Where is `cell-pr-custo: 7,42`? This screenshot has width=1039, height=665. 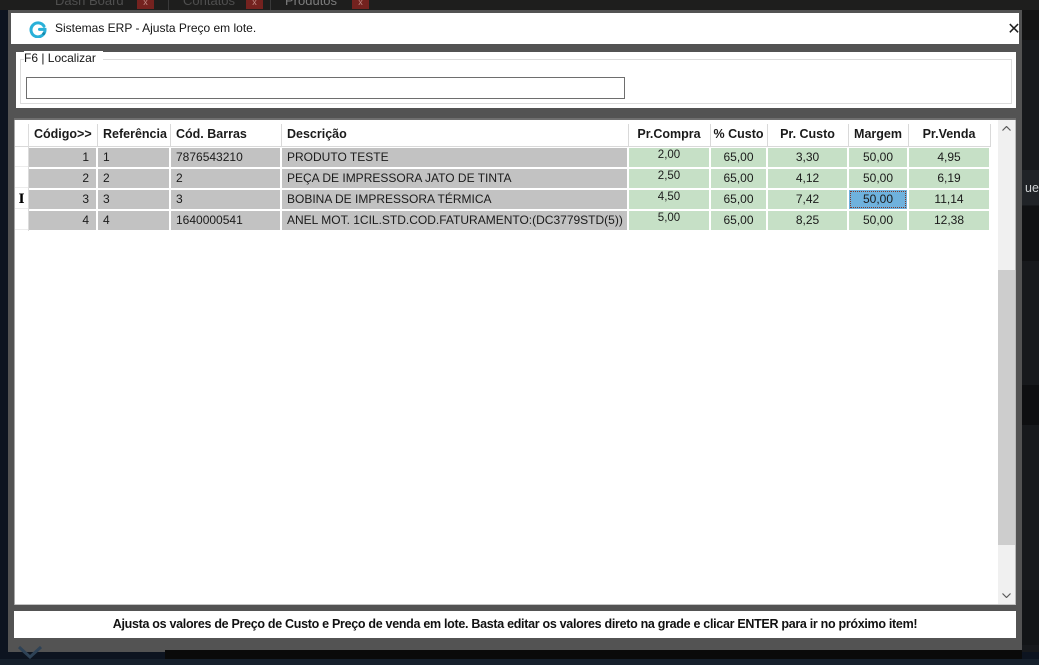 cell-pr-custo: 7,42 is located at coordinates (807, 199).